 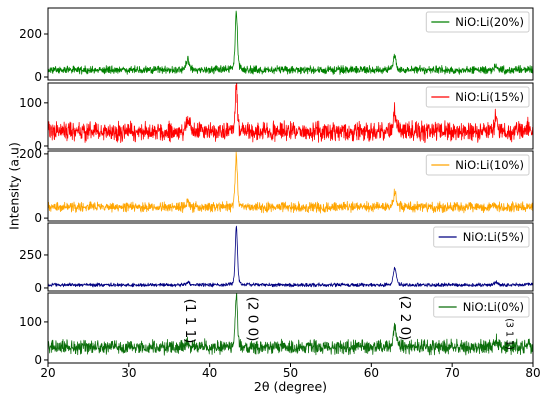 I want to click on legend: NiO:Li(10%), so click(x=477, y=165).